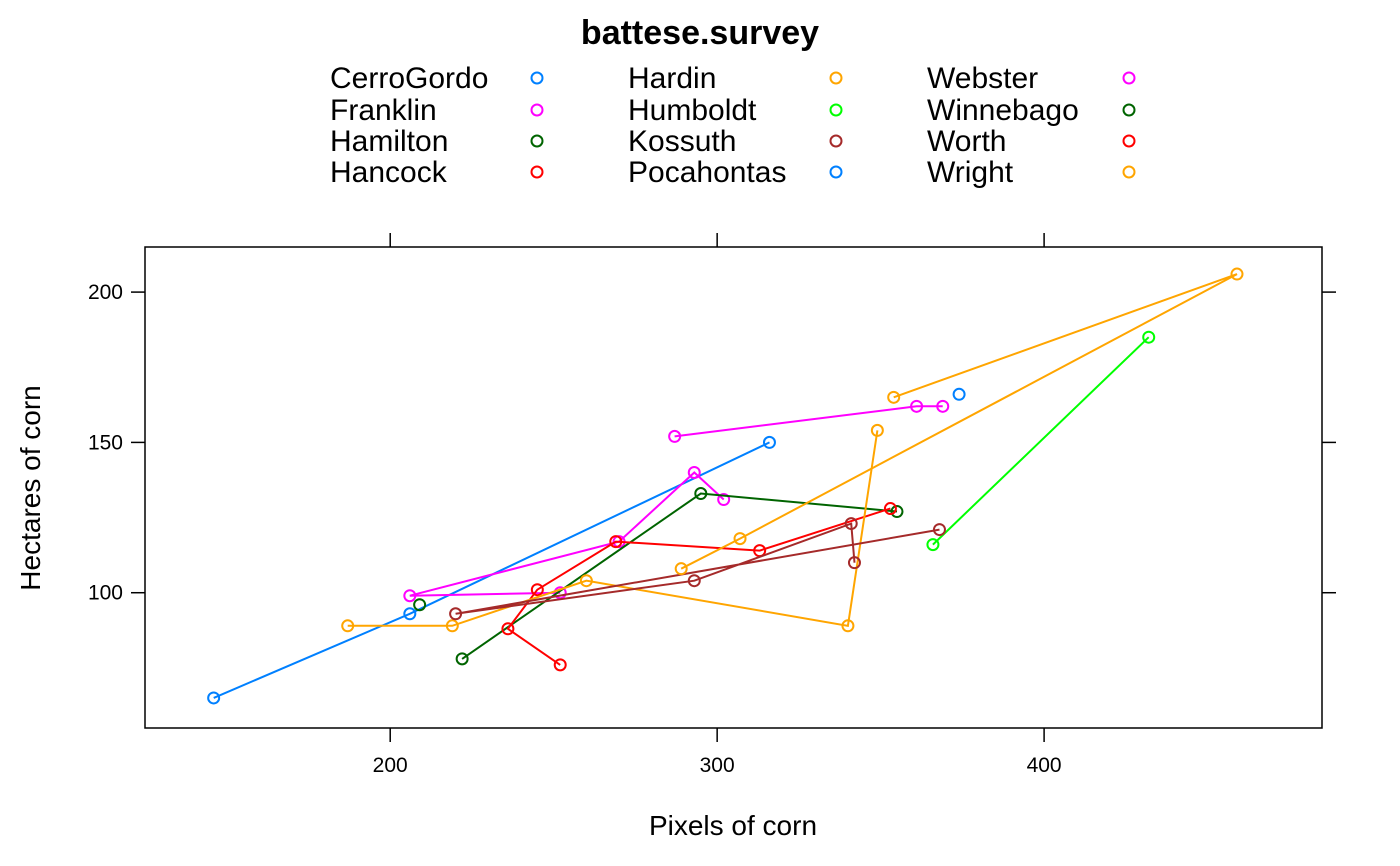 Image resolution: width=1400 pixels, height=866 pixels. I want to click on series-humboldt, so click(1041, 441).